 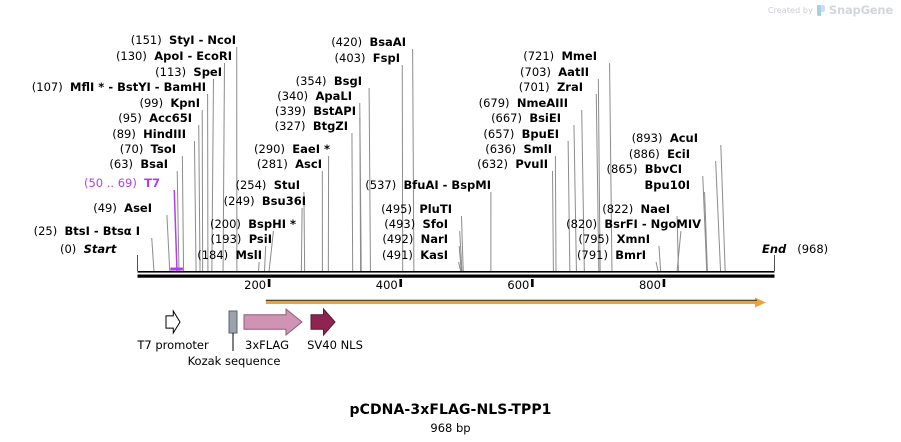 I want to click on enzyme-label: (420) BsaAI, so click(x=368, y=42).